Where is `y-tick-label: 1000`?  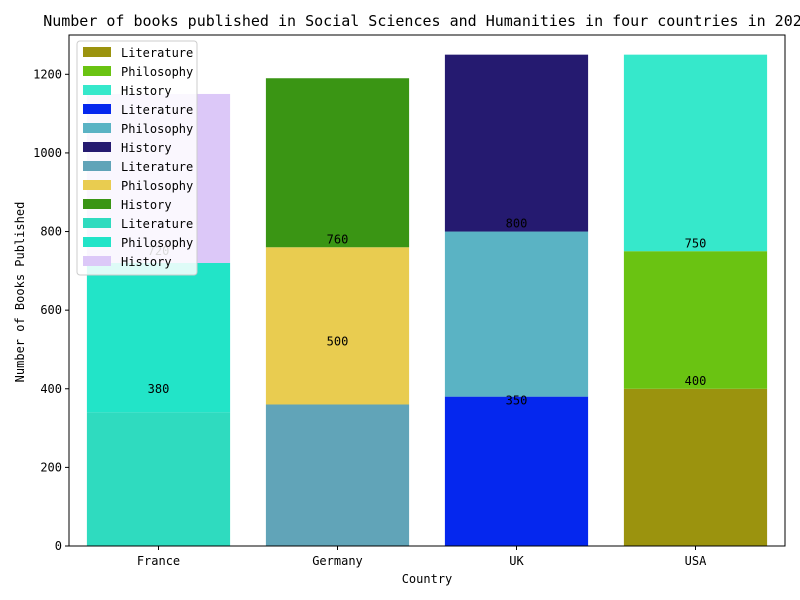 y-tick-label: 1000 is located at coordinates (47, 153).